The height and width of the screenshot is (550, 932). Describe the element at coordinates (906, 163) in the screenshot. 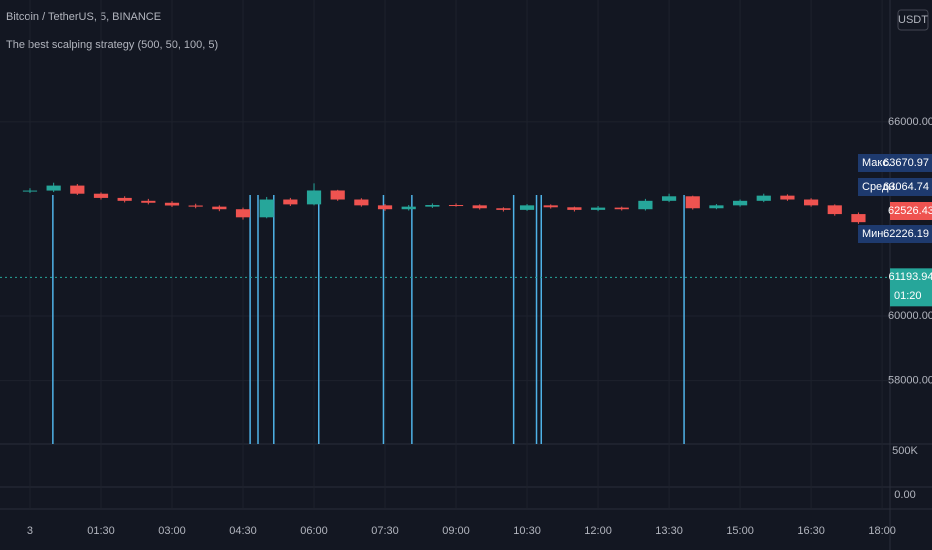

I see `stat-value: 63670.97` at that location.